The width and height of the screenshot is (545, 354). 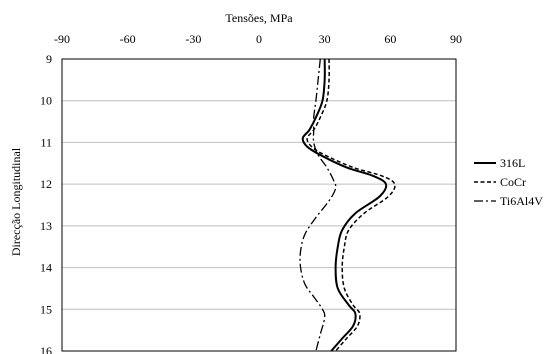 I want to click on y-tick-label: 13, so click(x=46, y=226).